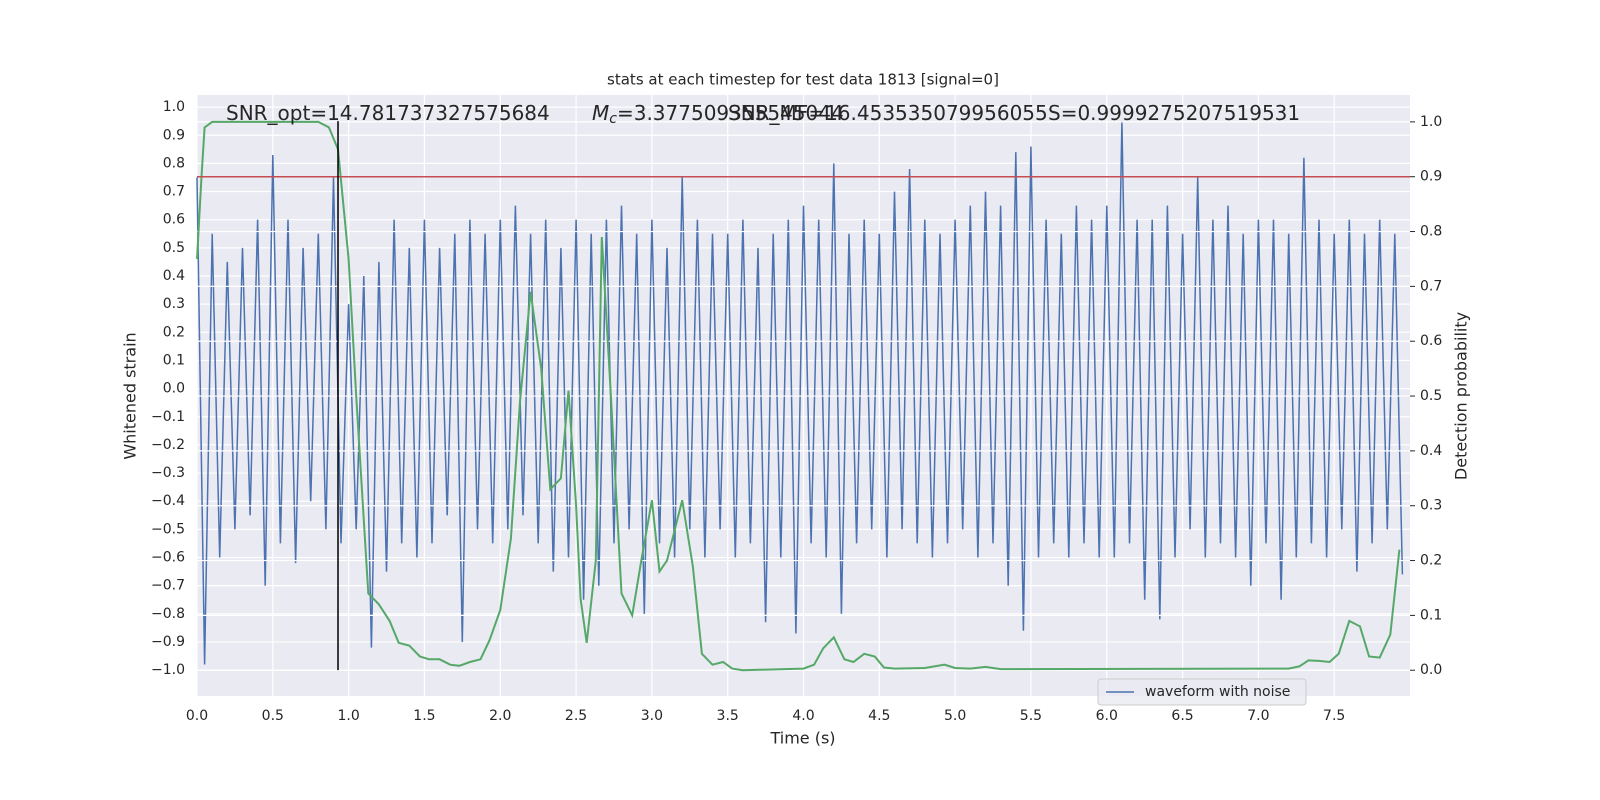 This screenshot has width=1600, height=800. What do you see at coordinates (1431, 561) in the screenshot?
I see `y2-tick-label: 0.2` at bounding box center [1431, 561].